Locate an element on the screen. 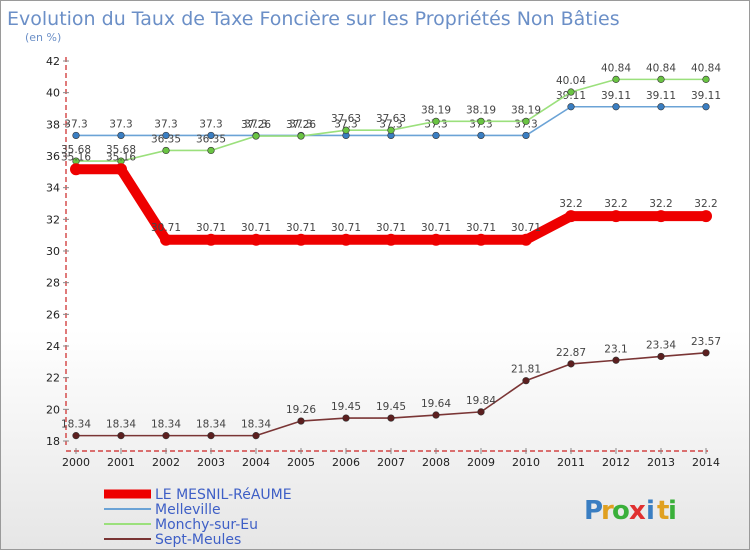 This screenshot has height=551, width=750. chart-subtitle: (en %) is located at coordinates (43, 37).